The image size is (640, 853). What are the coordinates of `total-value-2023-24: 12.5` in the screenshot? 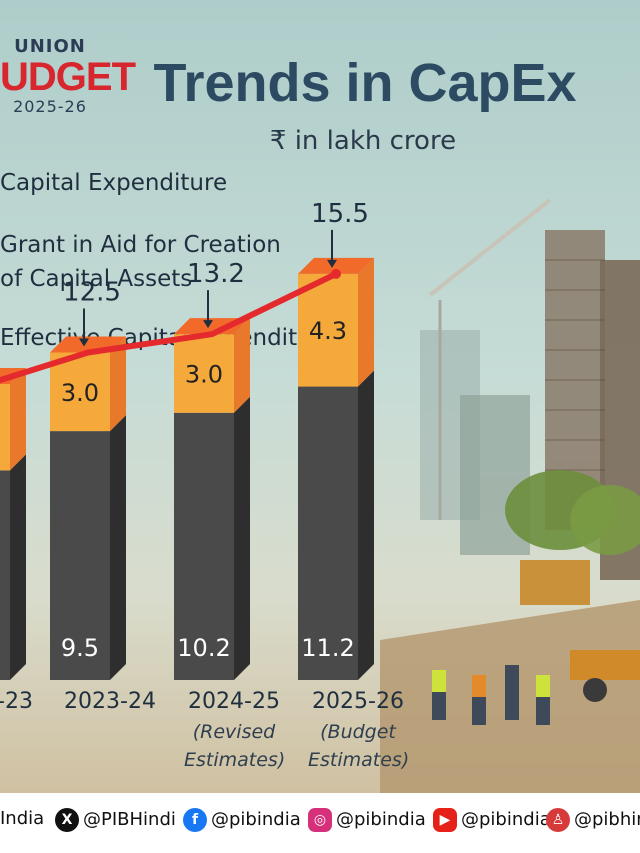 It's located at (92, 293).